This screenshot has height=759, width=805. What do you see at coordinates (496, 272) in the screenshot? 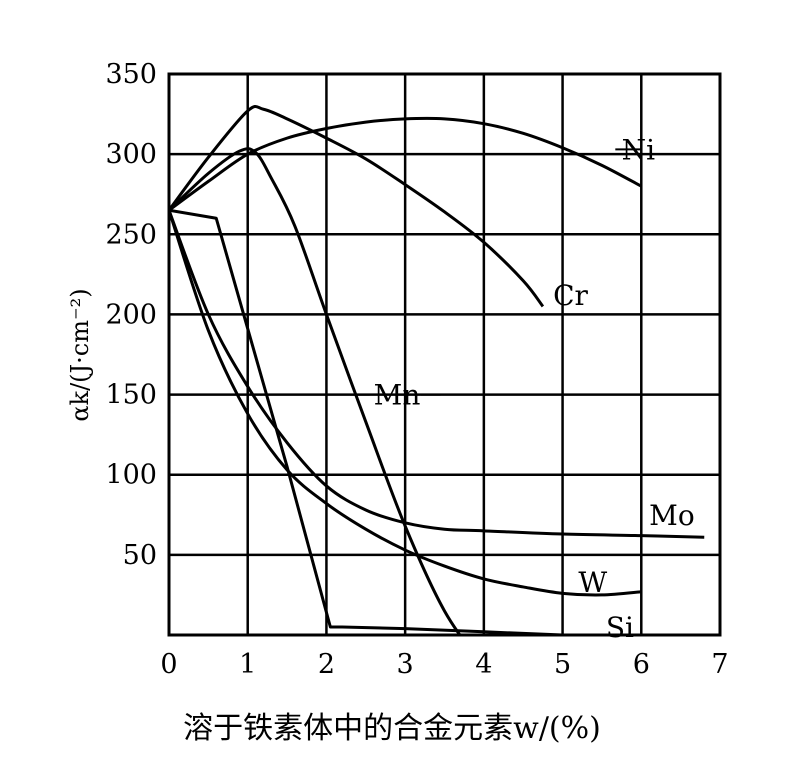
I see `label-leaders` at bounding box center [496, 272].